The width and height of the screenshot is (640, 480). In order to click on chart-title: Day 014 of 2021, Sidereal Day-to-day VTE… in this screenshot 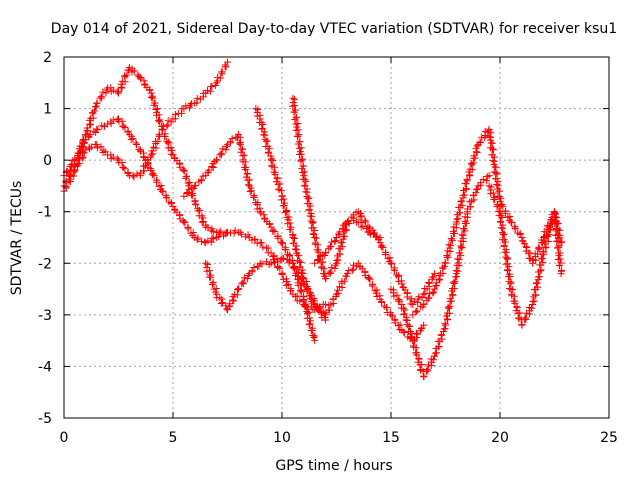, I will do `click(334, 29)`.